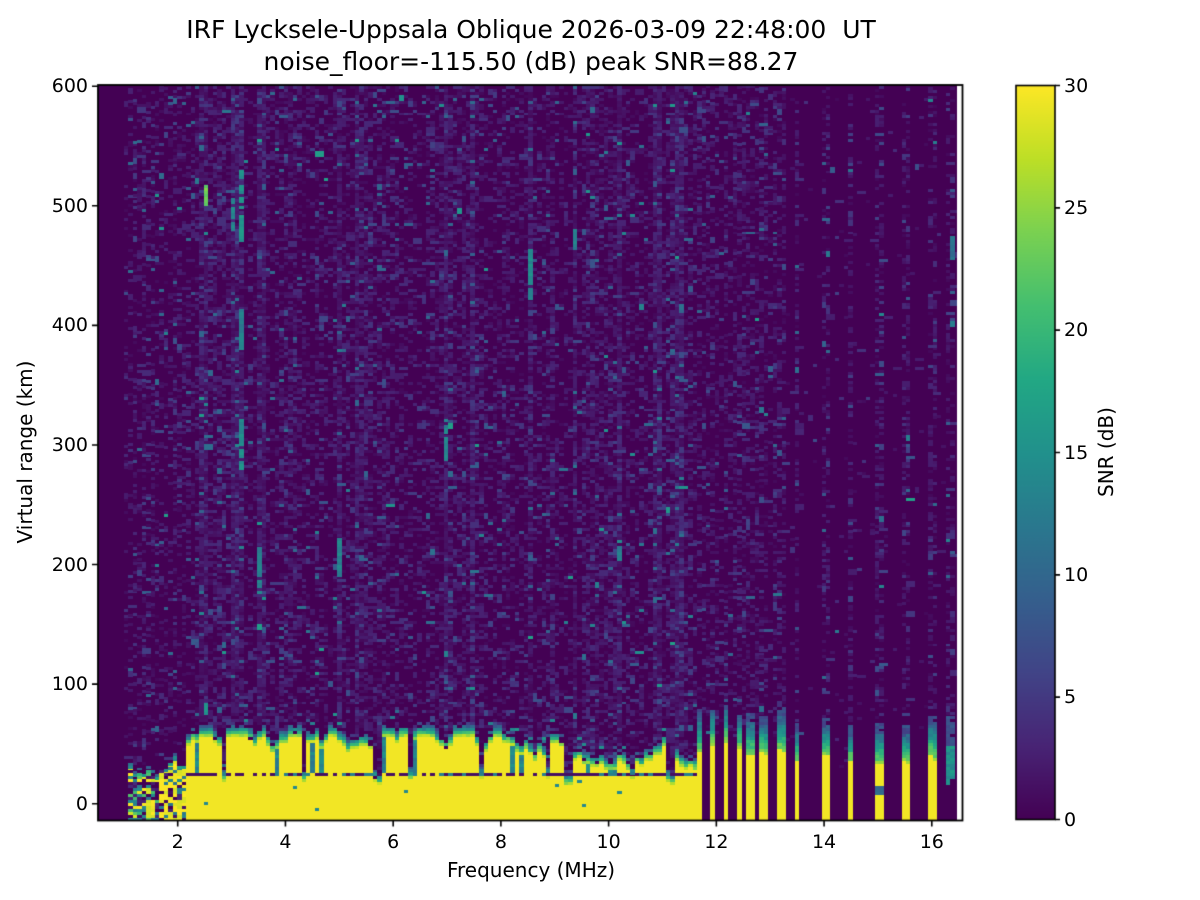 The height and width of the screenshot is (900, 1200). What do you see at coordinates (1070, 697) in the screenshot?
I see `colorbar-tick-label: 5` at bounding box center [1070, 697].